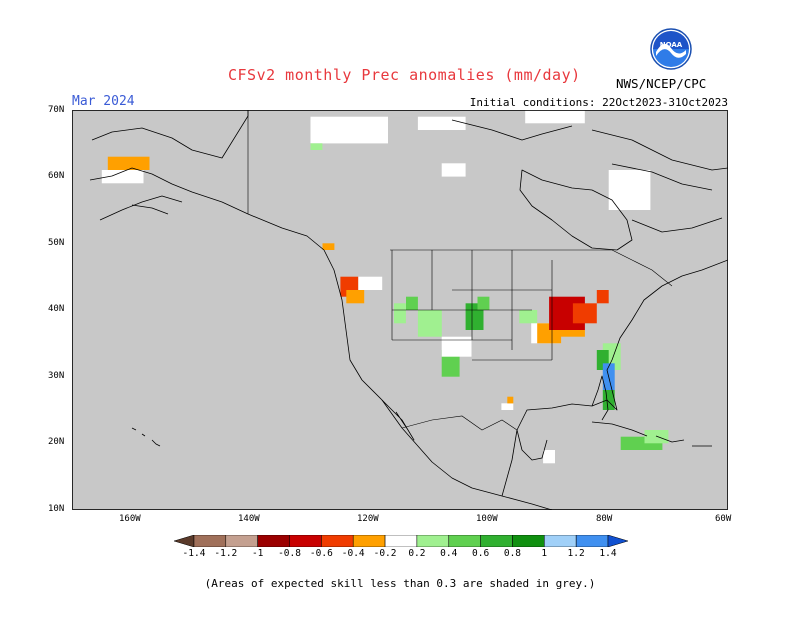  What do you see at coordinates (56, 309) in the screenshot?
I see `lat-label: 40N` at bounding box center [56, 309].